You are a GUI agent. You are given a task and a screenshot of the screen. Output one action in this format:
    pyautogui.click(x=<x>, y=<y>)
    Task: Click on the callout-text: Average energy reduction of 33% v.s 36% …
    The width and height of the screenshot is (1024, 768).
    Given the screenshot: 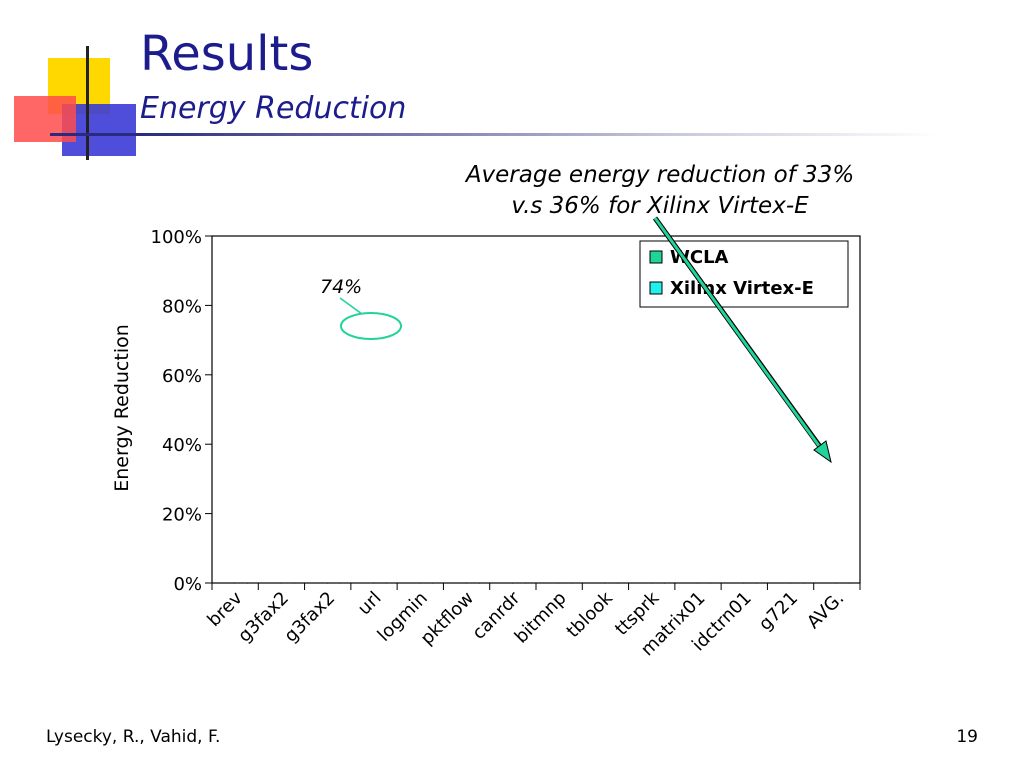 What is the action you would take?
    pyautogui.click(x=660, y=191)
    